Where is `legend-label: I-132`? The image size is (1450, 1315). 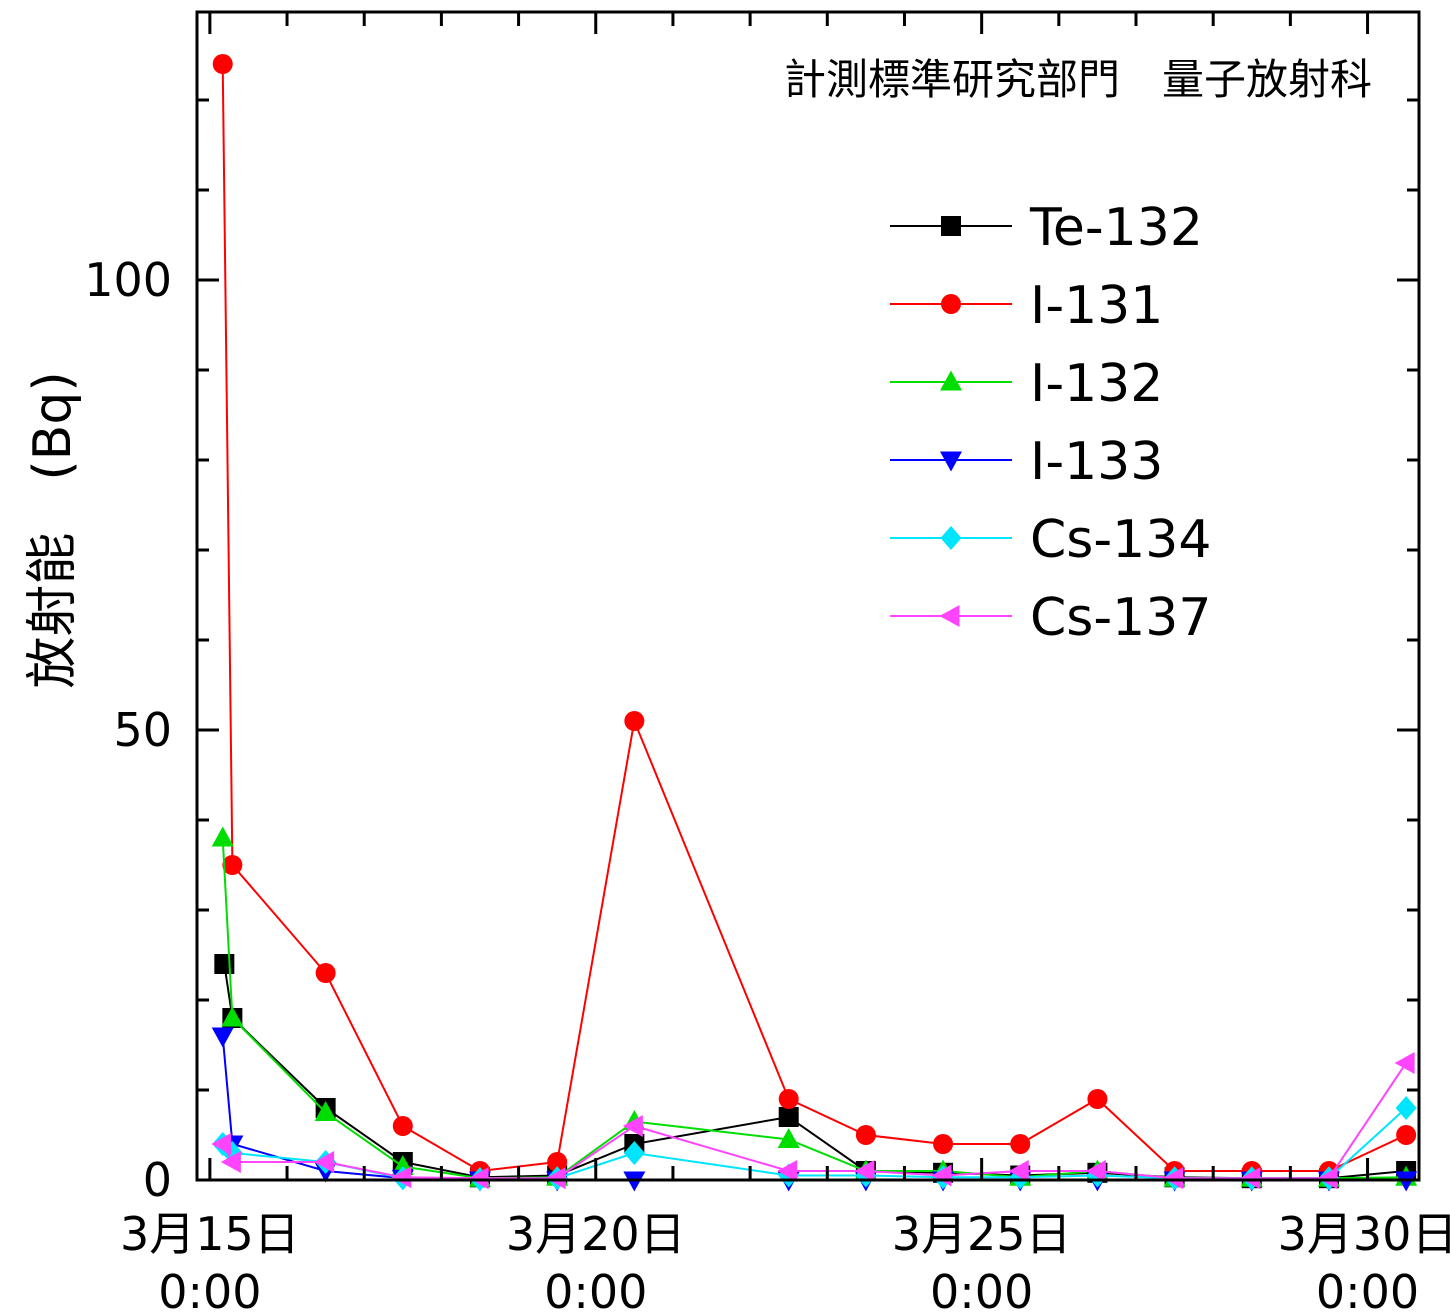
legend-label: I-132 is located at coordinates (1096, 384).